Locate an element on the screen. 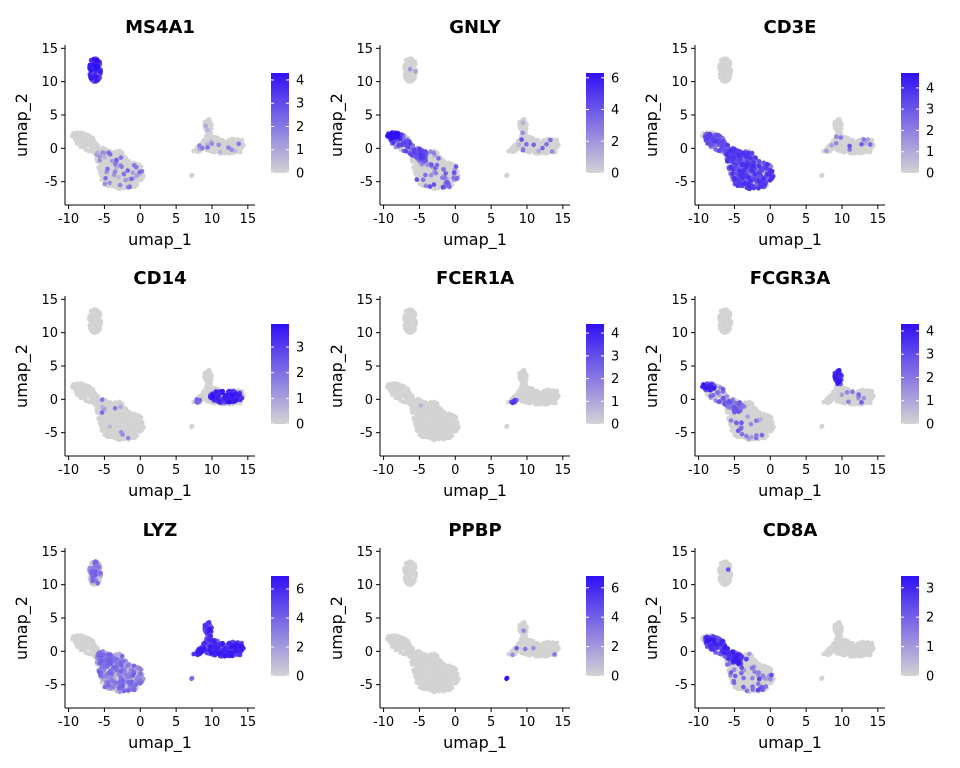  panel-title: CD3E is located at coordinates (790, 27).